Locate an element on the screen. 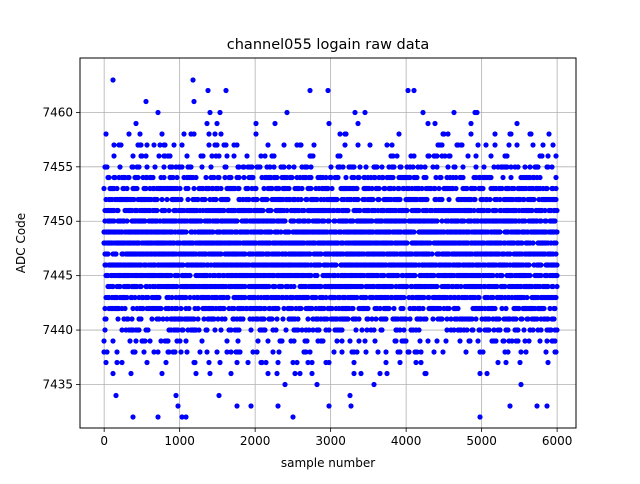 This screenshot has width=640, height=484. x-tick-label: 2000 is located at coordinates (255, 441).